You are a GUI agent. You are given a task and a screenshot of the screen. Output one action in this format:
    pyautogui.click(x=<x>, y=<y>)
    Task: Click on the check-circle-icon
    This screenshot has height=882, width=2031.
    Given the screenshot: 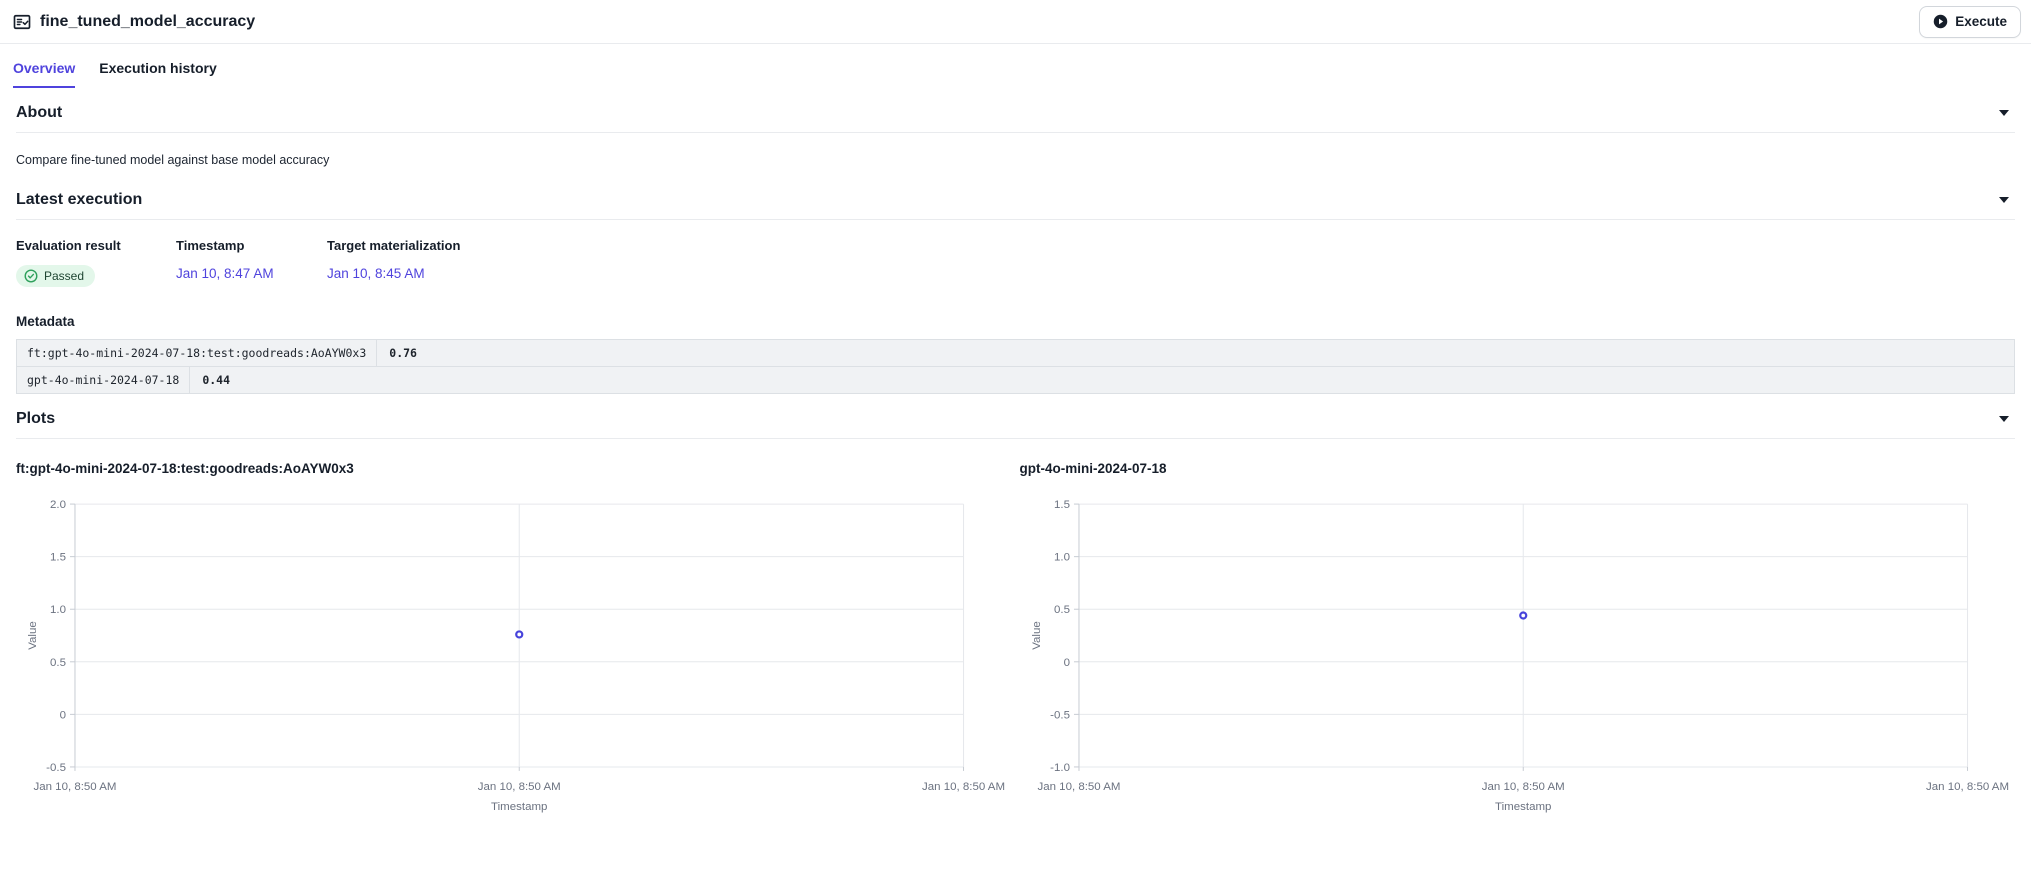 What is the action you would take?
    pyautogui.click(x=31, y=276)
    